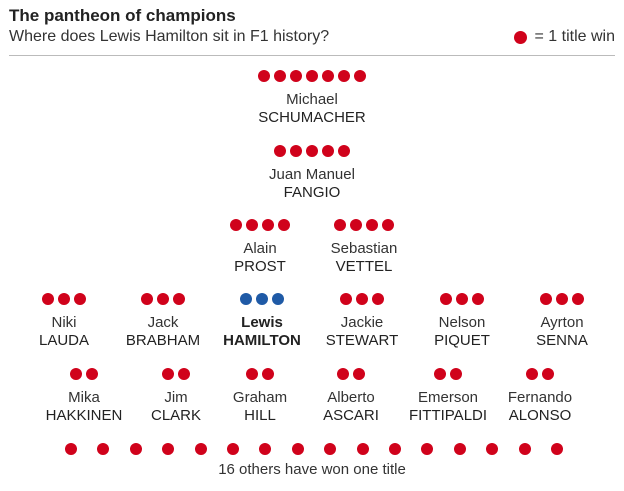 Image resolution: width=624 pixels, height=491 pixels. I want to click on champion-first-name: Juan Manuel, so click(312, 174).